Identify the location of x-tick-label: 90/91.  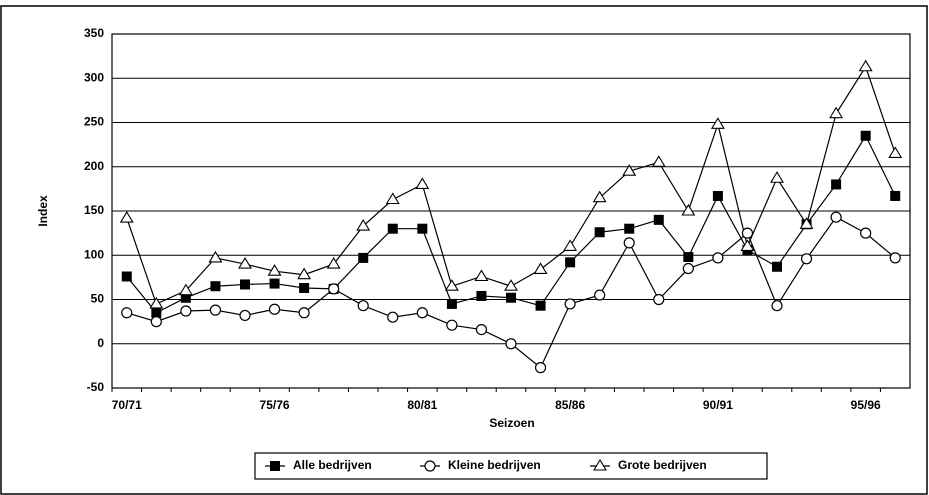
(718, 405).